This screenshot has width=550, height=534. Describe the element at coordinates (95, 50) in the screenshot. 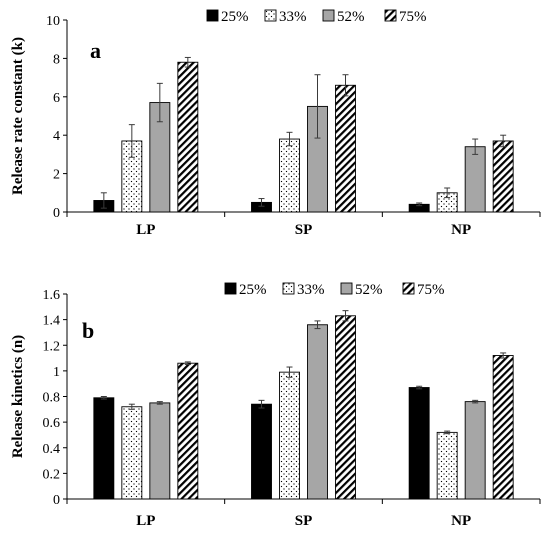

I see `panel-label: a` at that location.